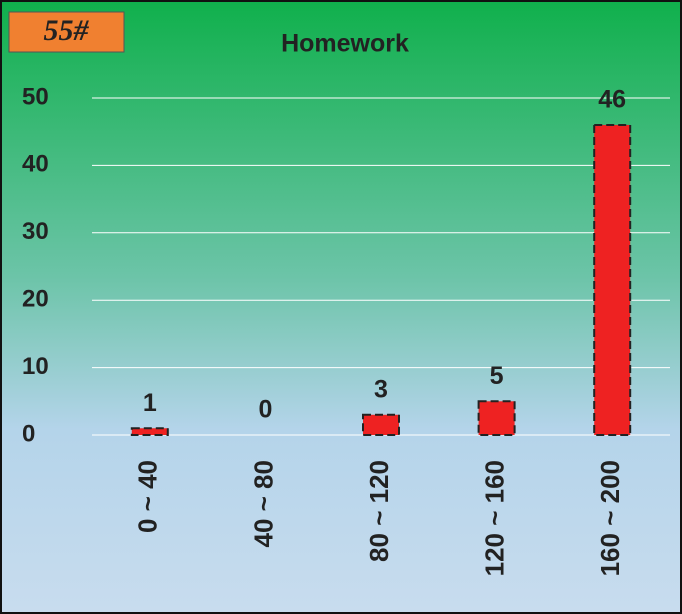 Image resolution: width=682 pixels, height=614 pixels. Describe the element at coordinates (35, 231) in the screenshot. I see `y-tick-label: 30` at that location.